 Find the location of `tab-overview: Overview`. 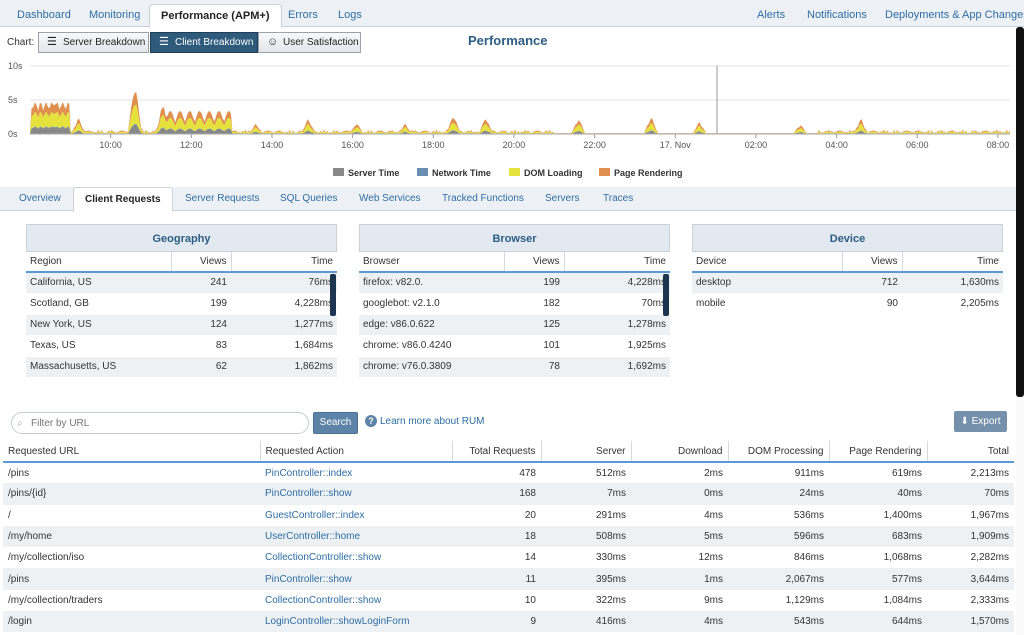

tab-overview: Overview is located at coordinates (40, 198).